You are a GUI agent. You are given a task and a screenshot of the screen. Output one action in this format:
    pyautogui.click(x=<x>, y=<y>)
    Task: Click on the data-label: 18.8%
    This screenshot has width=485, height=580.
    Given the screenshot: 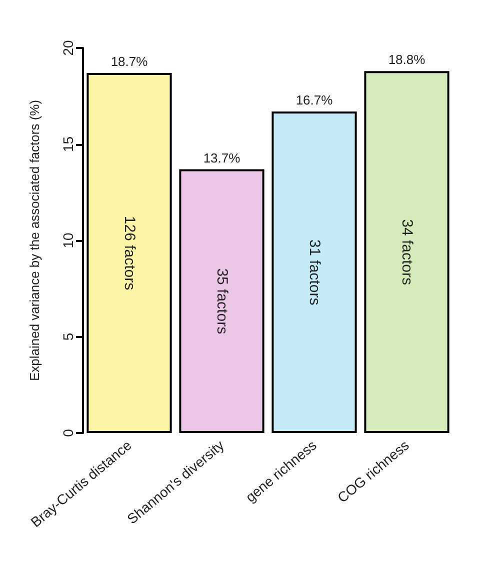 What is the action you would take?
    pyautogui.click(x=407, y=60)
    